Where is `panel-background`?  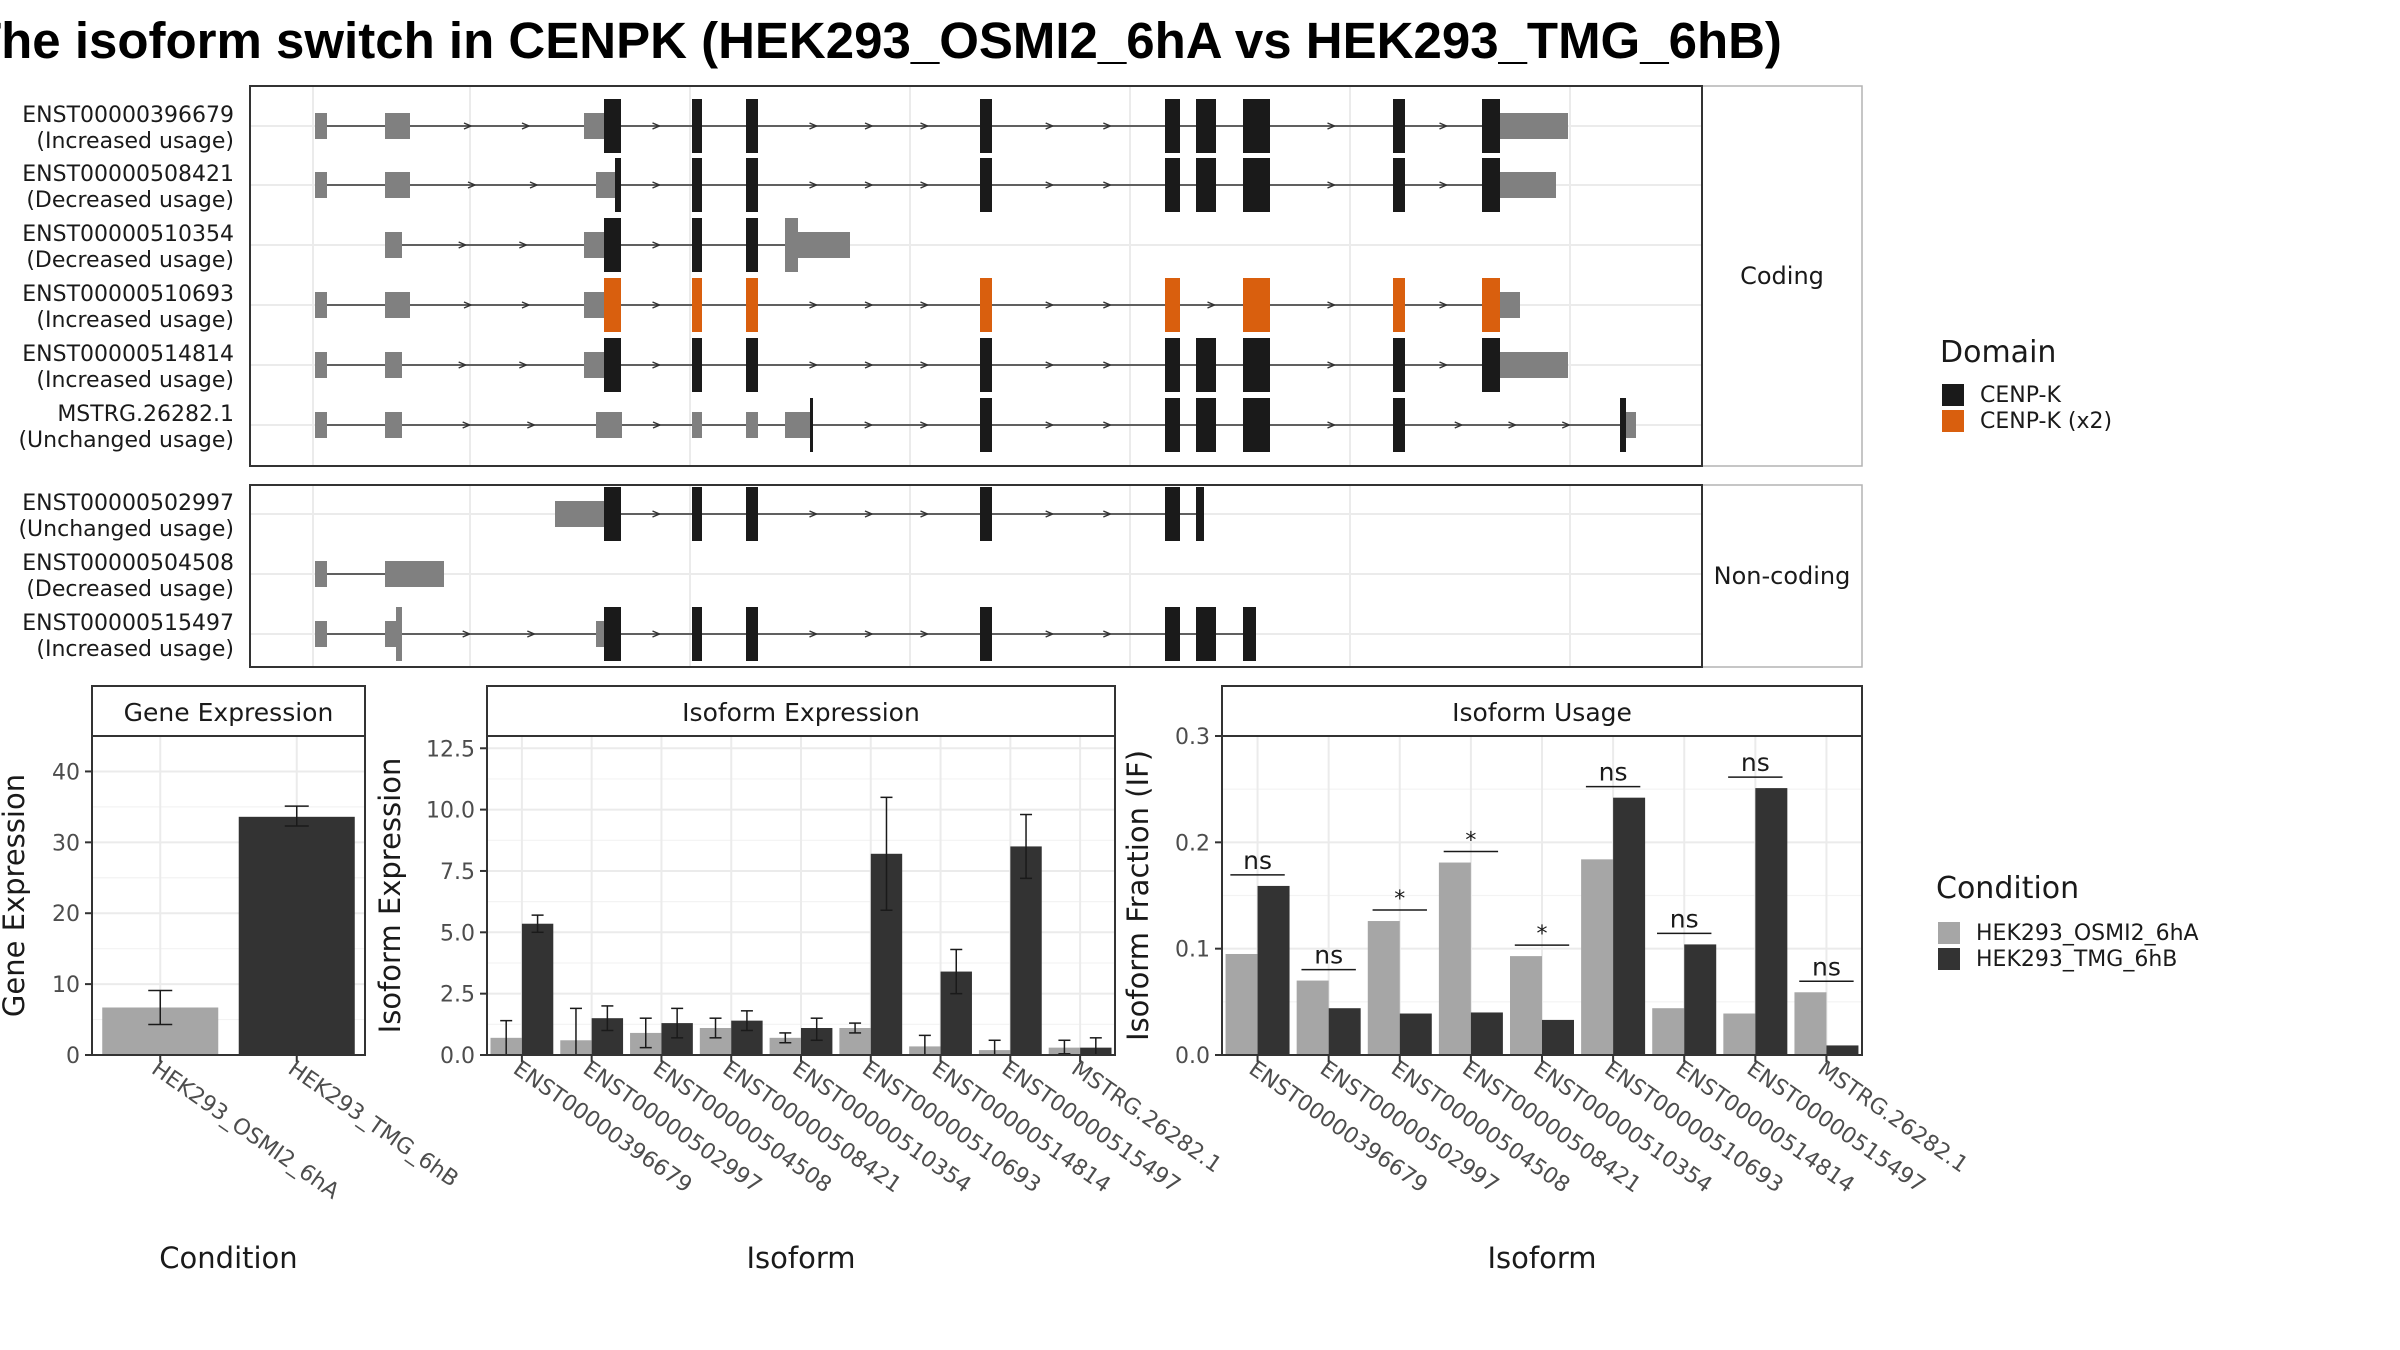 panel-background is located at coordinates (976, 576).